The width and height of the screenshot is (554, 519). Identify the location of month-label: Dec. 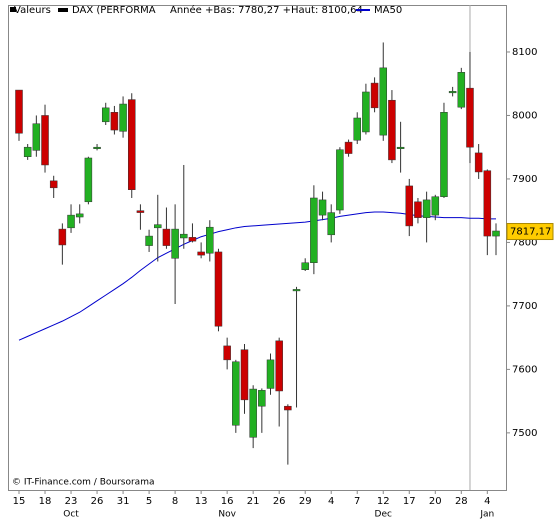
(383, 514).